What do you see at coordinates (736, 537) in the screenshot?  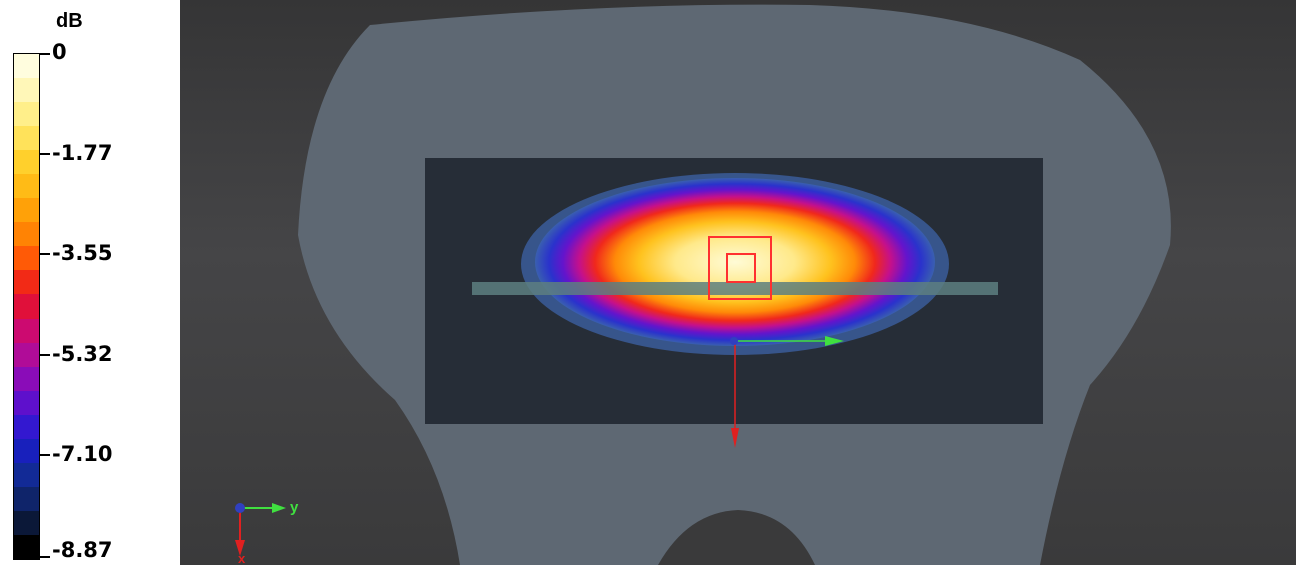 I see `phantom-notch` at bounding box center [736, 537].